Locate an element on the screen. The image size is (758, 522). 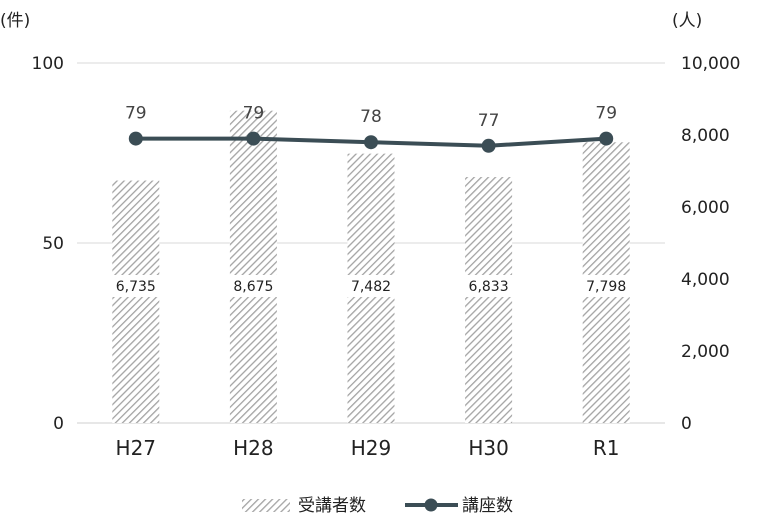
right-axis-tick-label: 10,000 is located at coordinates (710, 64).